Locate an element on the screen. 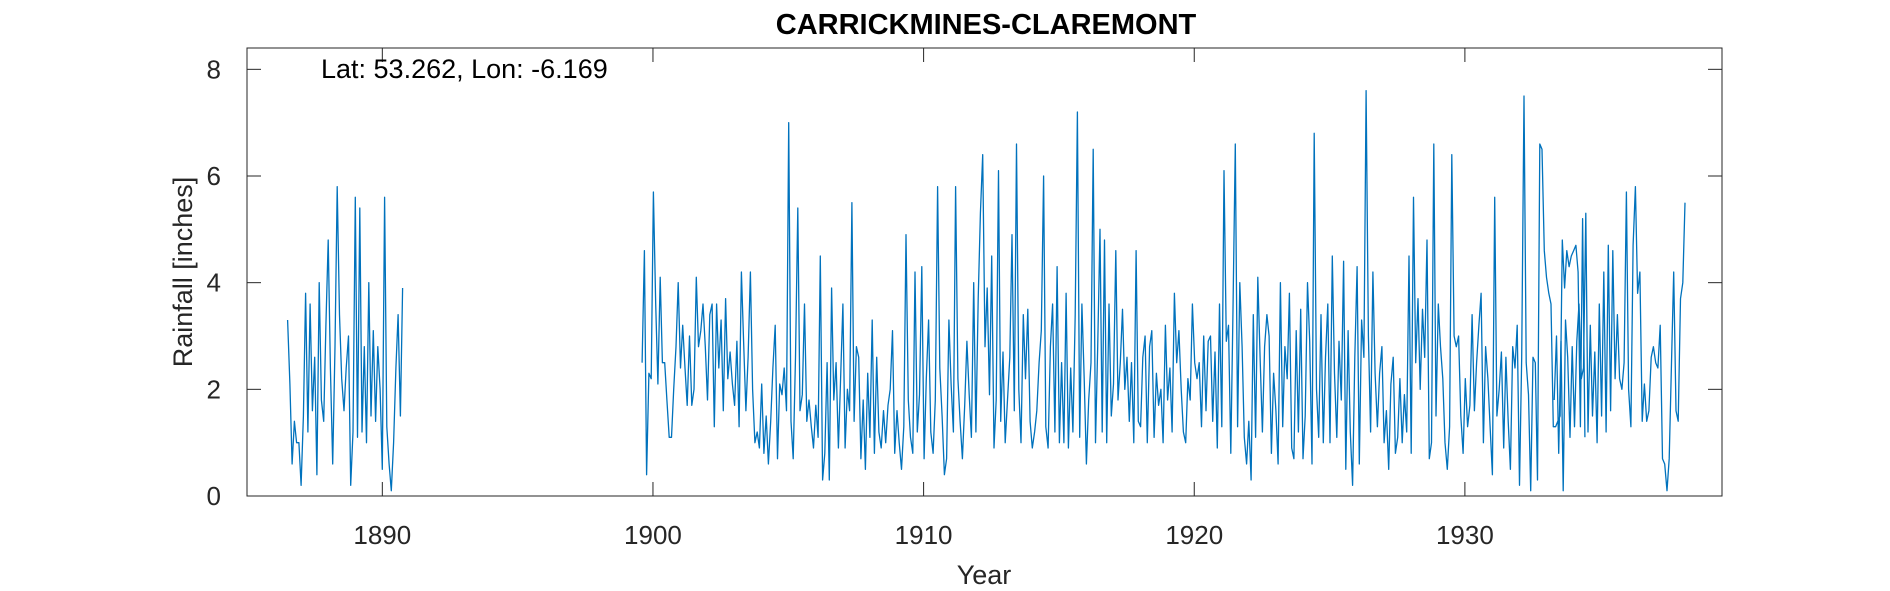 The image size is (1890, 591). y-tick-label: 8 is located at coordinates (214, 69).